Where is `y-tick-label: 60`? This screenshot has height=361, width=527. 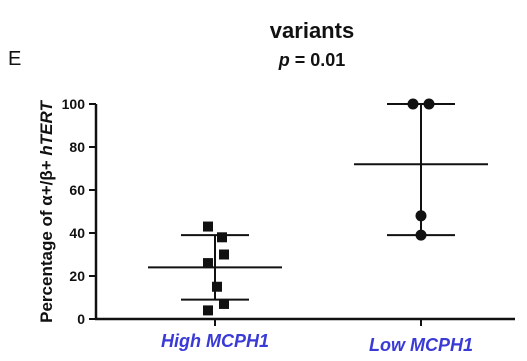 y-tick-label: 60 is located at coordinates (77, 190).